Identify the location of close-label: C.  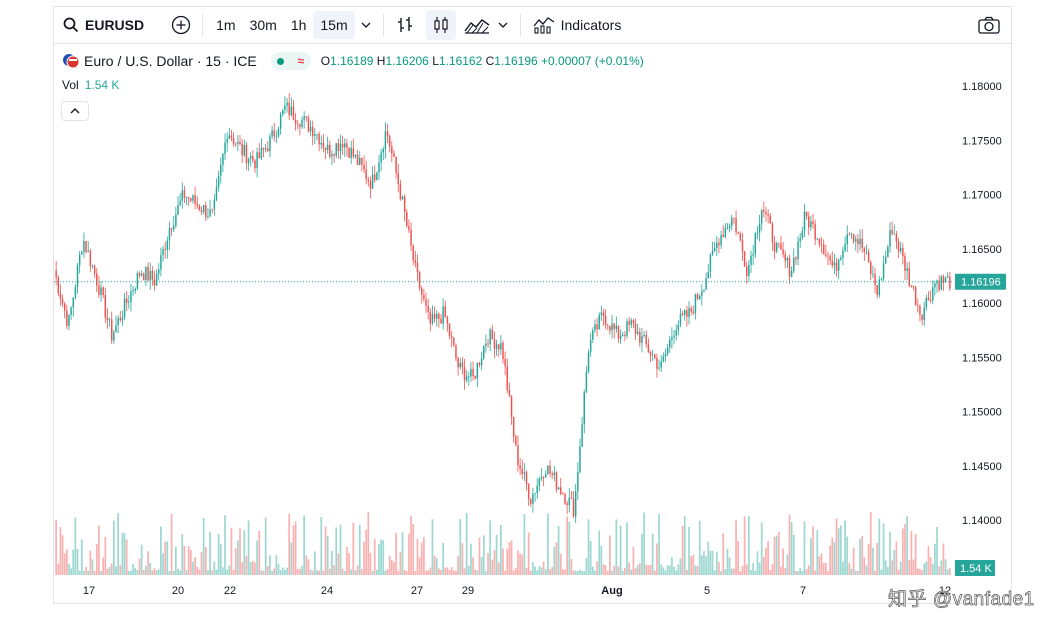
(490, 61).